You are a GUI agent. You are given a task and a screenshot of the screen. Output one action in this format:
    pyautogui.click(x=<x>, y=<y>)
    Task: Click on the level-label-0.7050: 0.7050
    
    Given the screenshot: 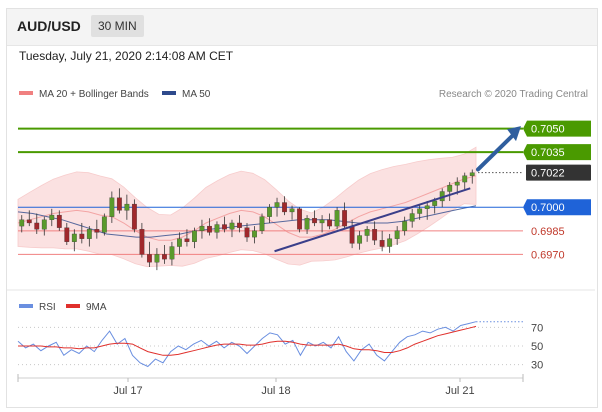 What is the action you would take?
    pyautogui.click(x=548, y=130)
    